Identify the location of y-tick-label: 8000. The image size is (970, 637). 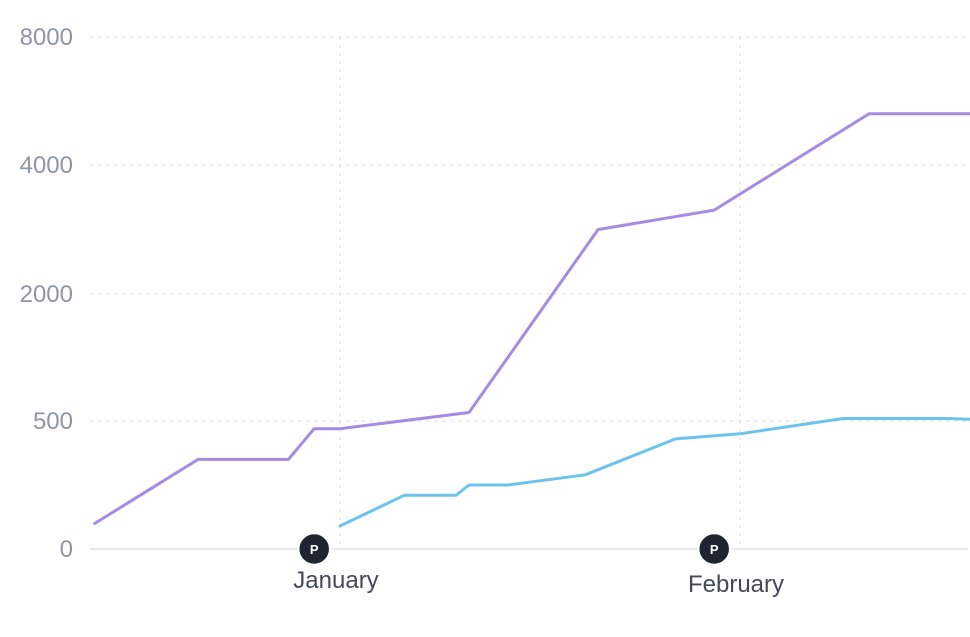
(46, 37).